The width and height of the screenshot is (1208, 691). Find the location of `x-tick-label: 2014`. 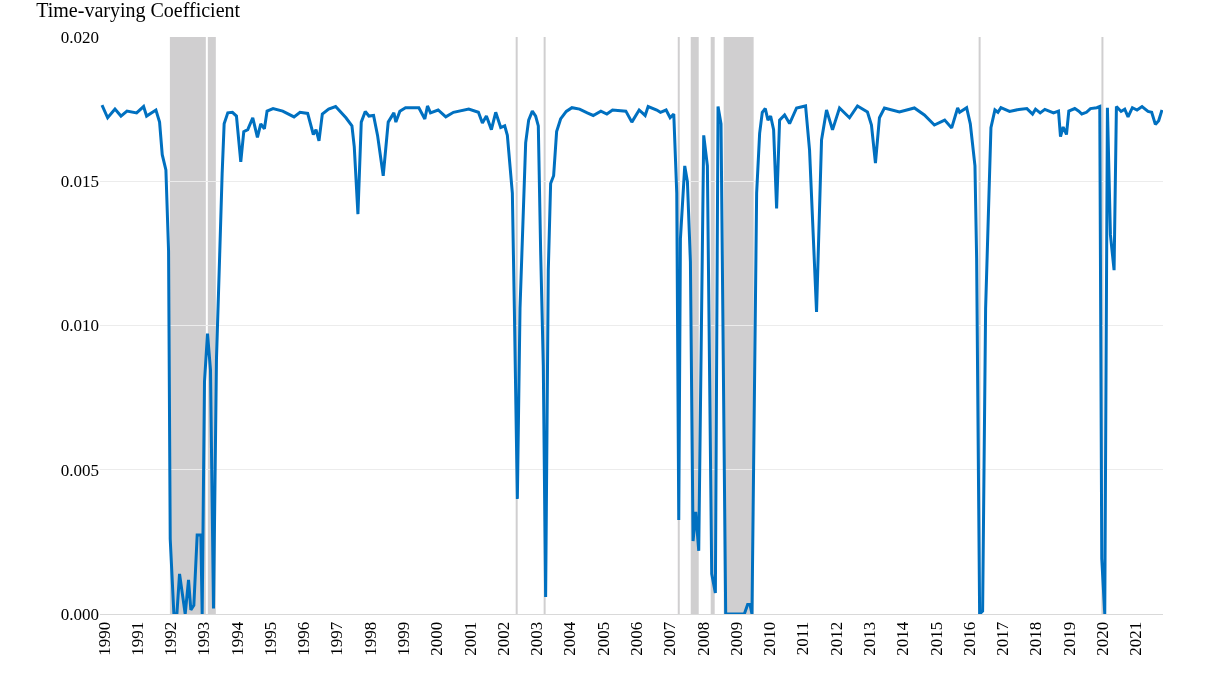

x-tick-label: 2014 is located at coordinates (903, 638).